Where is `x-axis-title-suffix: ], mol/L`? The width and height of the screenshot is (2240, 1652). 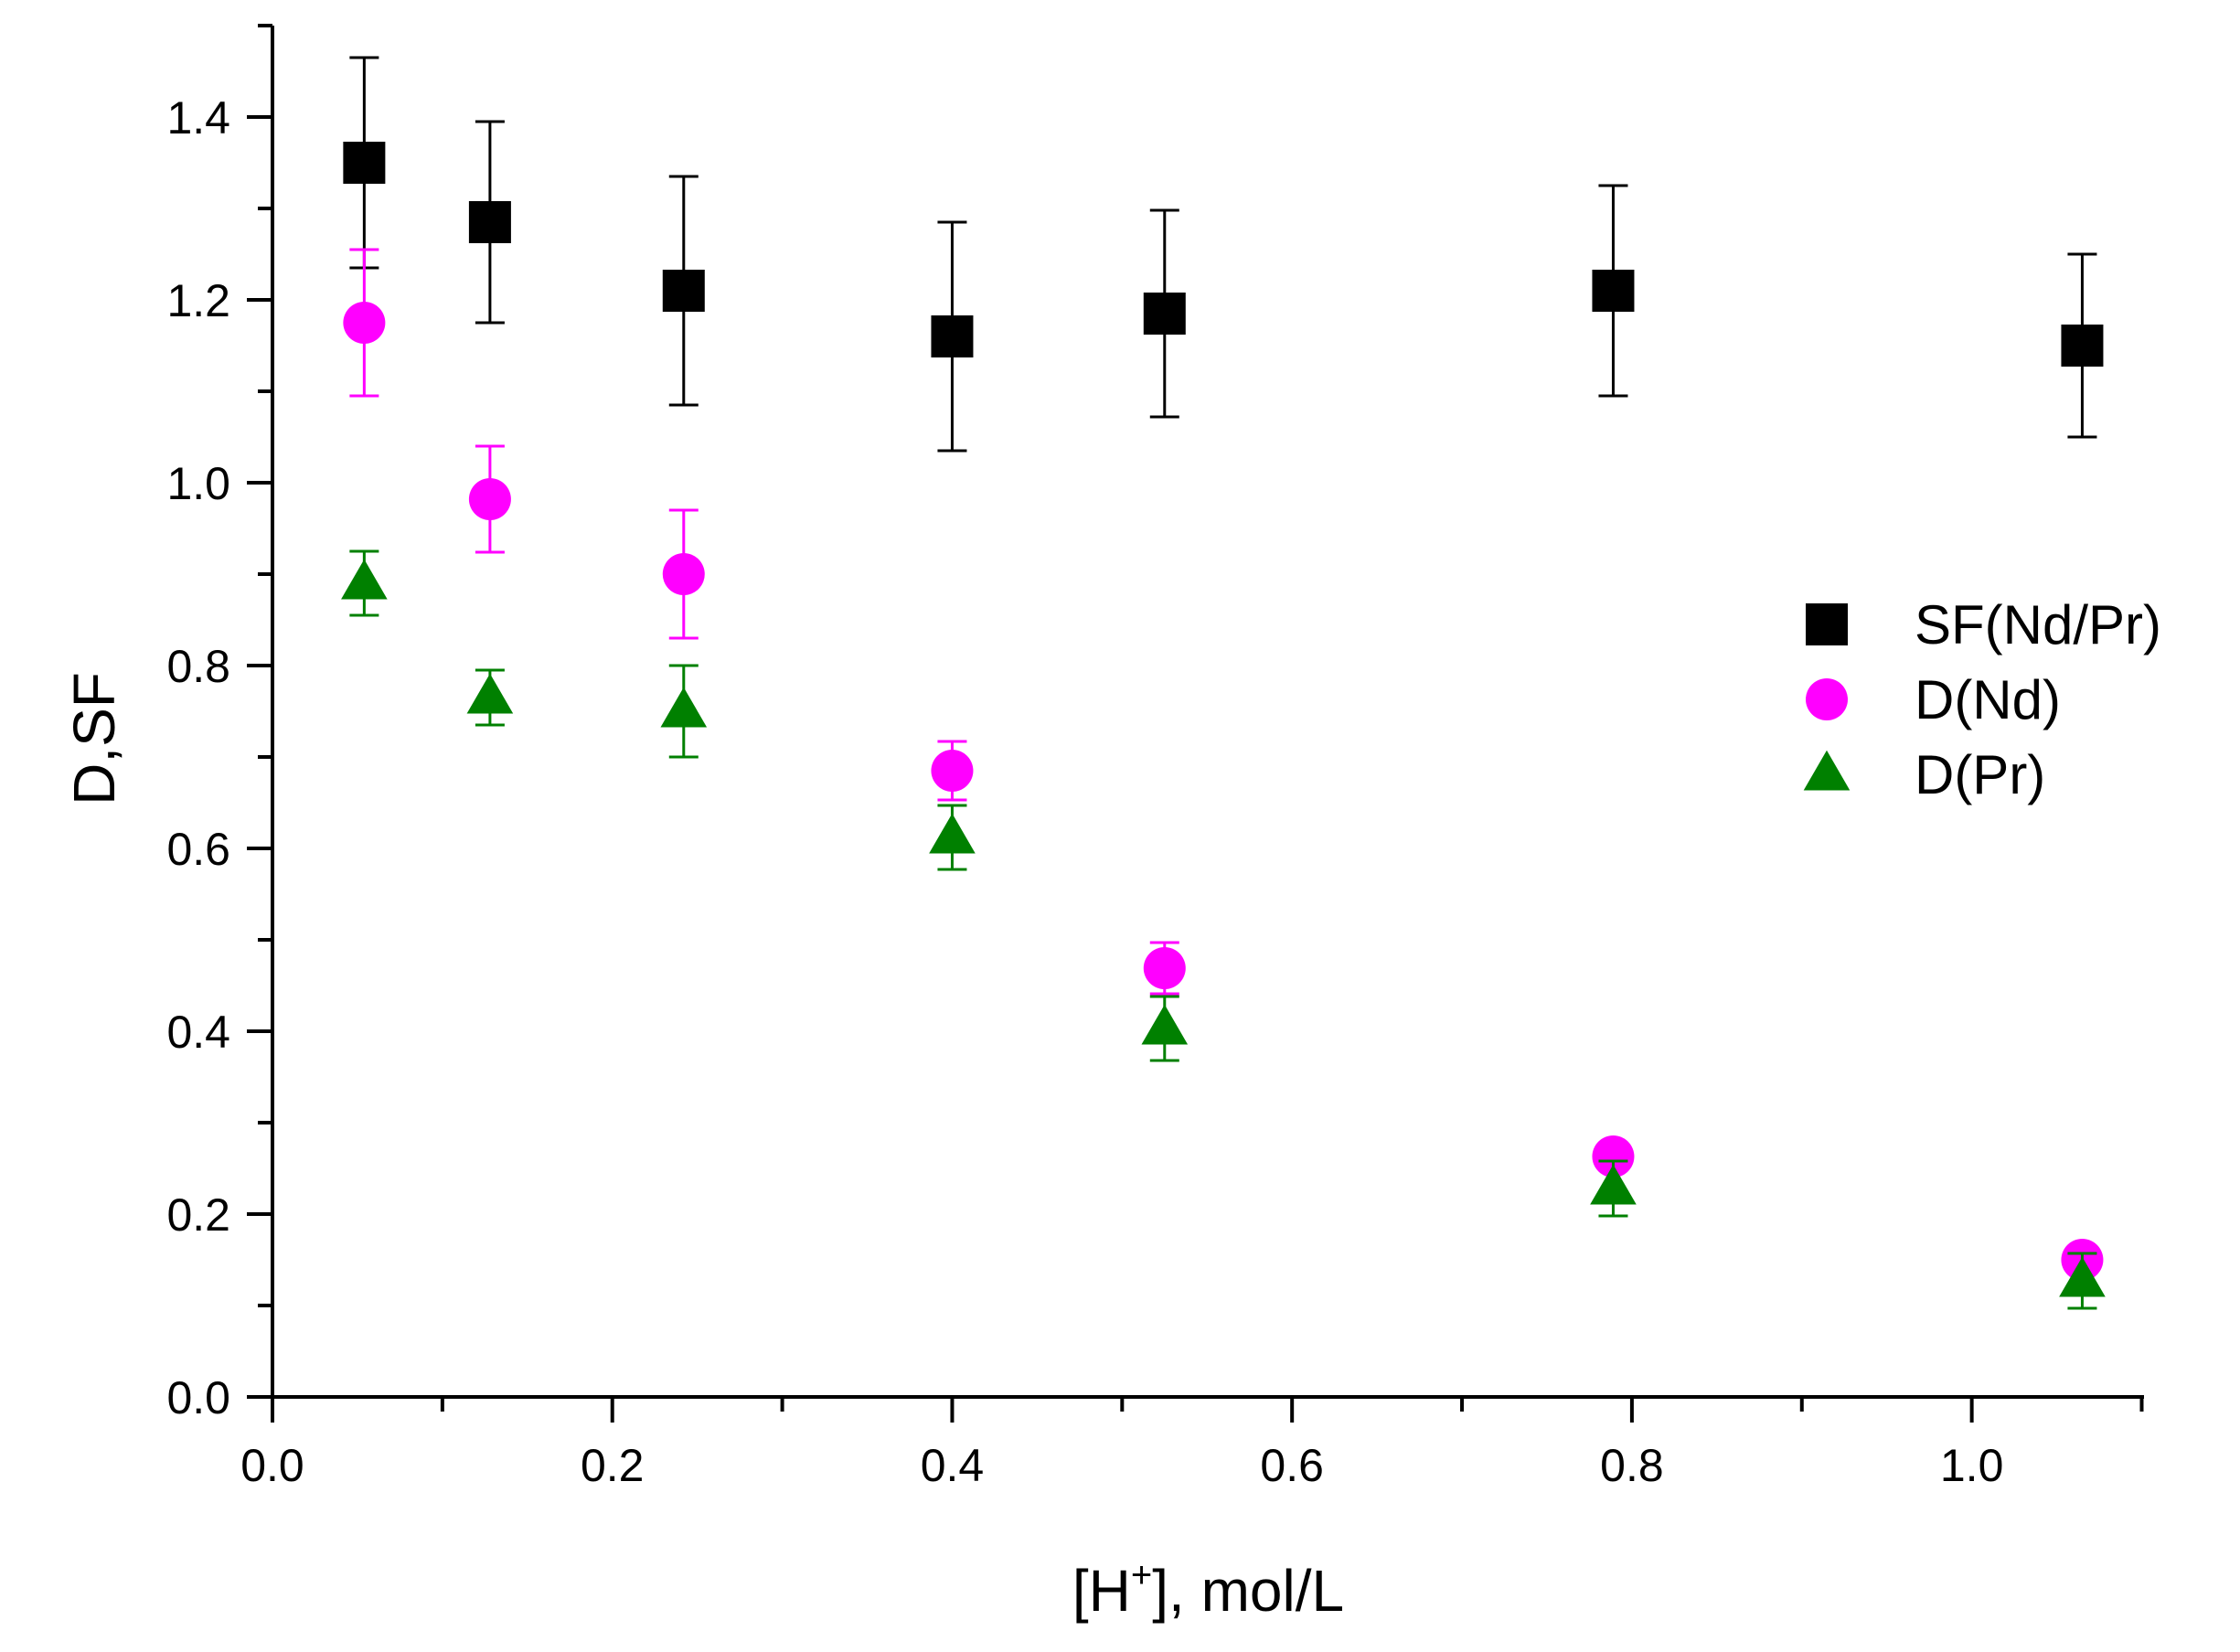
x-axis-title-suffix: ], mol/L is located at coordinates (1248, 1591).